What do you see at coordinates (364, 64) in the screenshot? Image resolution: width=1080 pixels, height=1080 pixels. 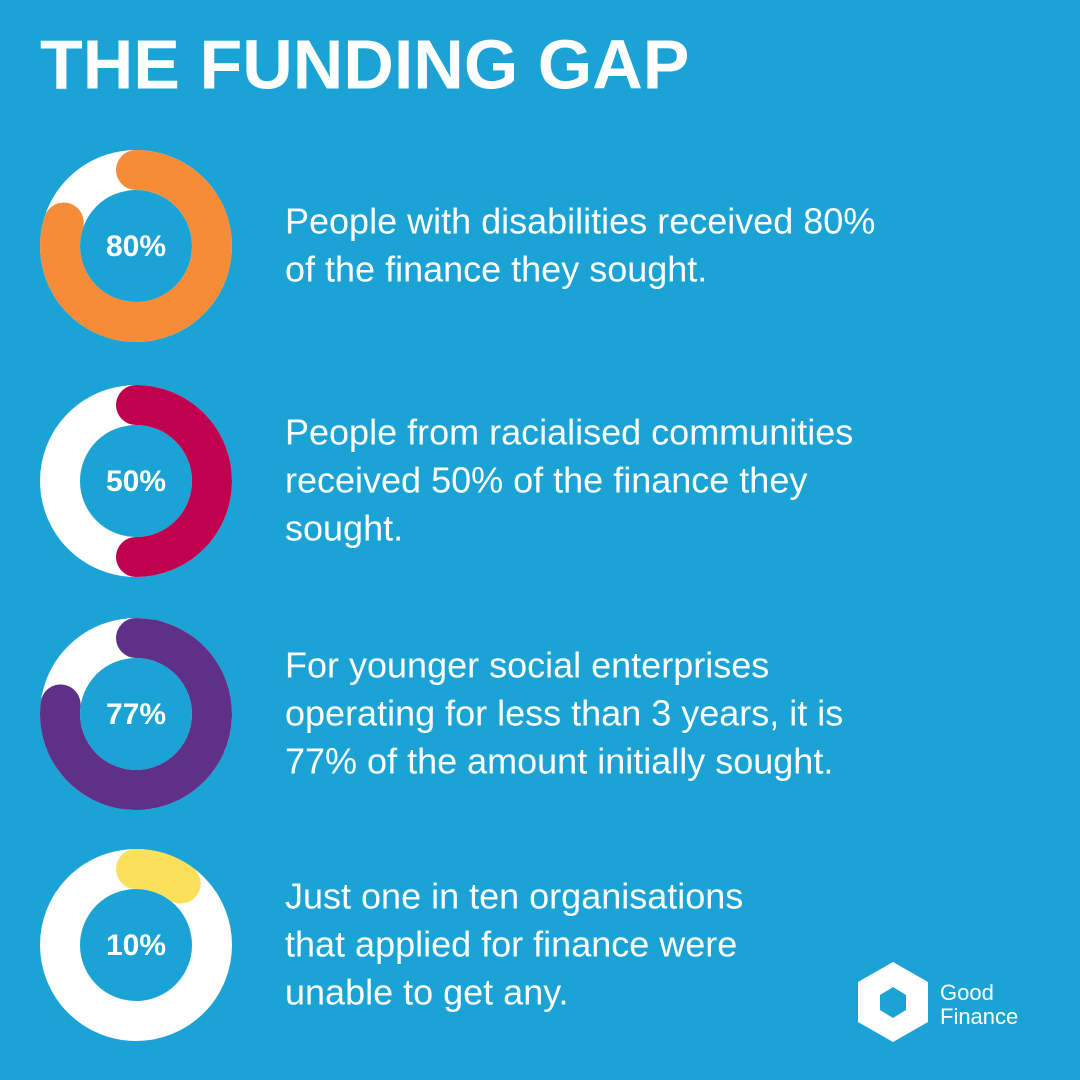 I see `title: THE FUNDING GAP` at bounding box center [364, 64].